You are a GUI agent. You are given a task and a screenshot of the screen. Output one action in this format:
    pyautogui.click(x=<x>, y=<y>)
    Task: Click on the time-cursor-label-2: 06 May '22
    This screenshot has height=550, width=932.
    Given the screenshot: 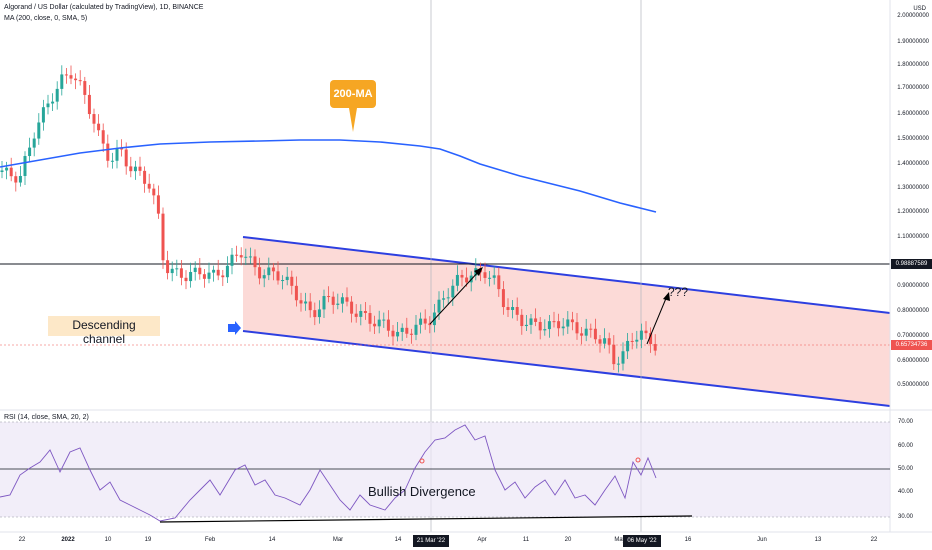 What is the action you would take?
    pyautogui.click(x=642, y=541)
    